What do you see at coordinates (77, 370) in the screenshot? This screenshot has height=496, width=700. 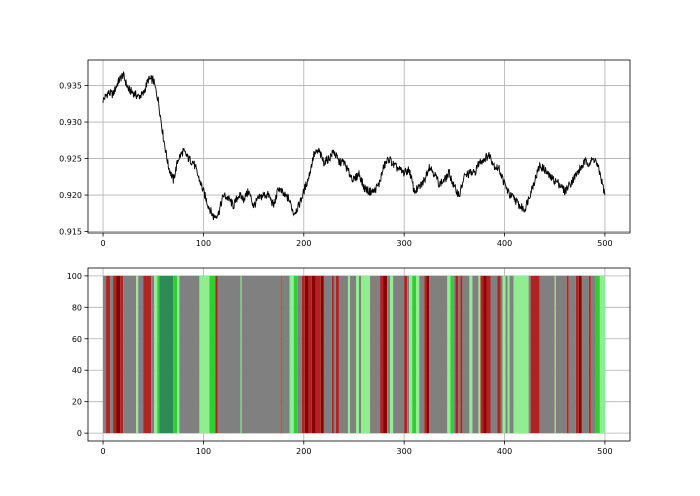 I see `y-tick-label: 40` at bounding box center [77, 370].